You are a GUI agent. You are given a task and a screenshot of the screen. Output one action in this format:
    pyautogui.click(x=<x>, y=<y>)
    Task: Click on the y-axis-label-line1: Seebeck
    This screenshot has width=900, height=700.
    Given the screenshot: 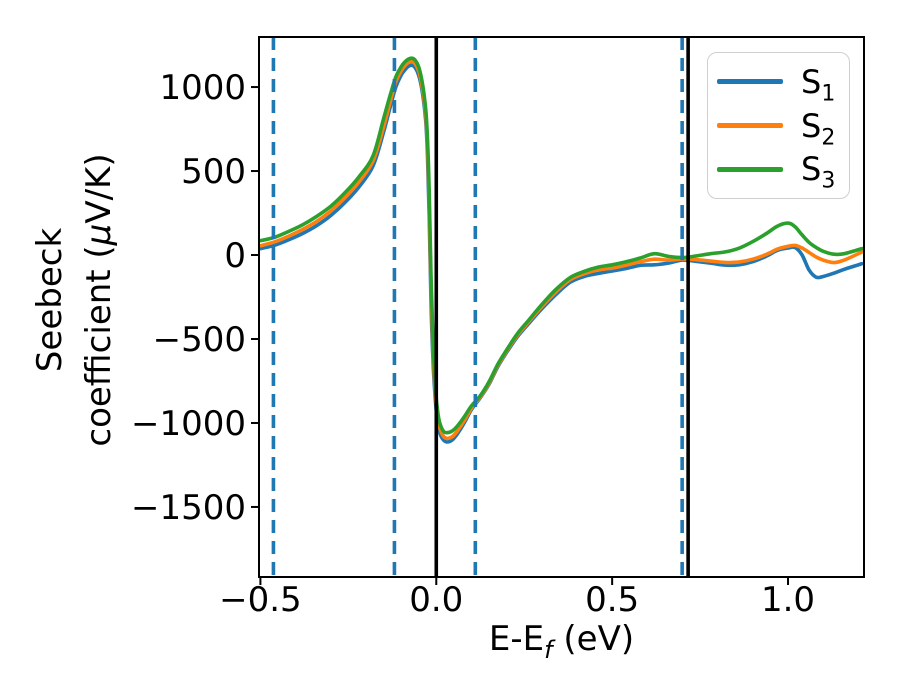 What is the action you would take?
    pyautogui.click(x=50, y=300)
    